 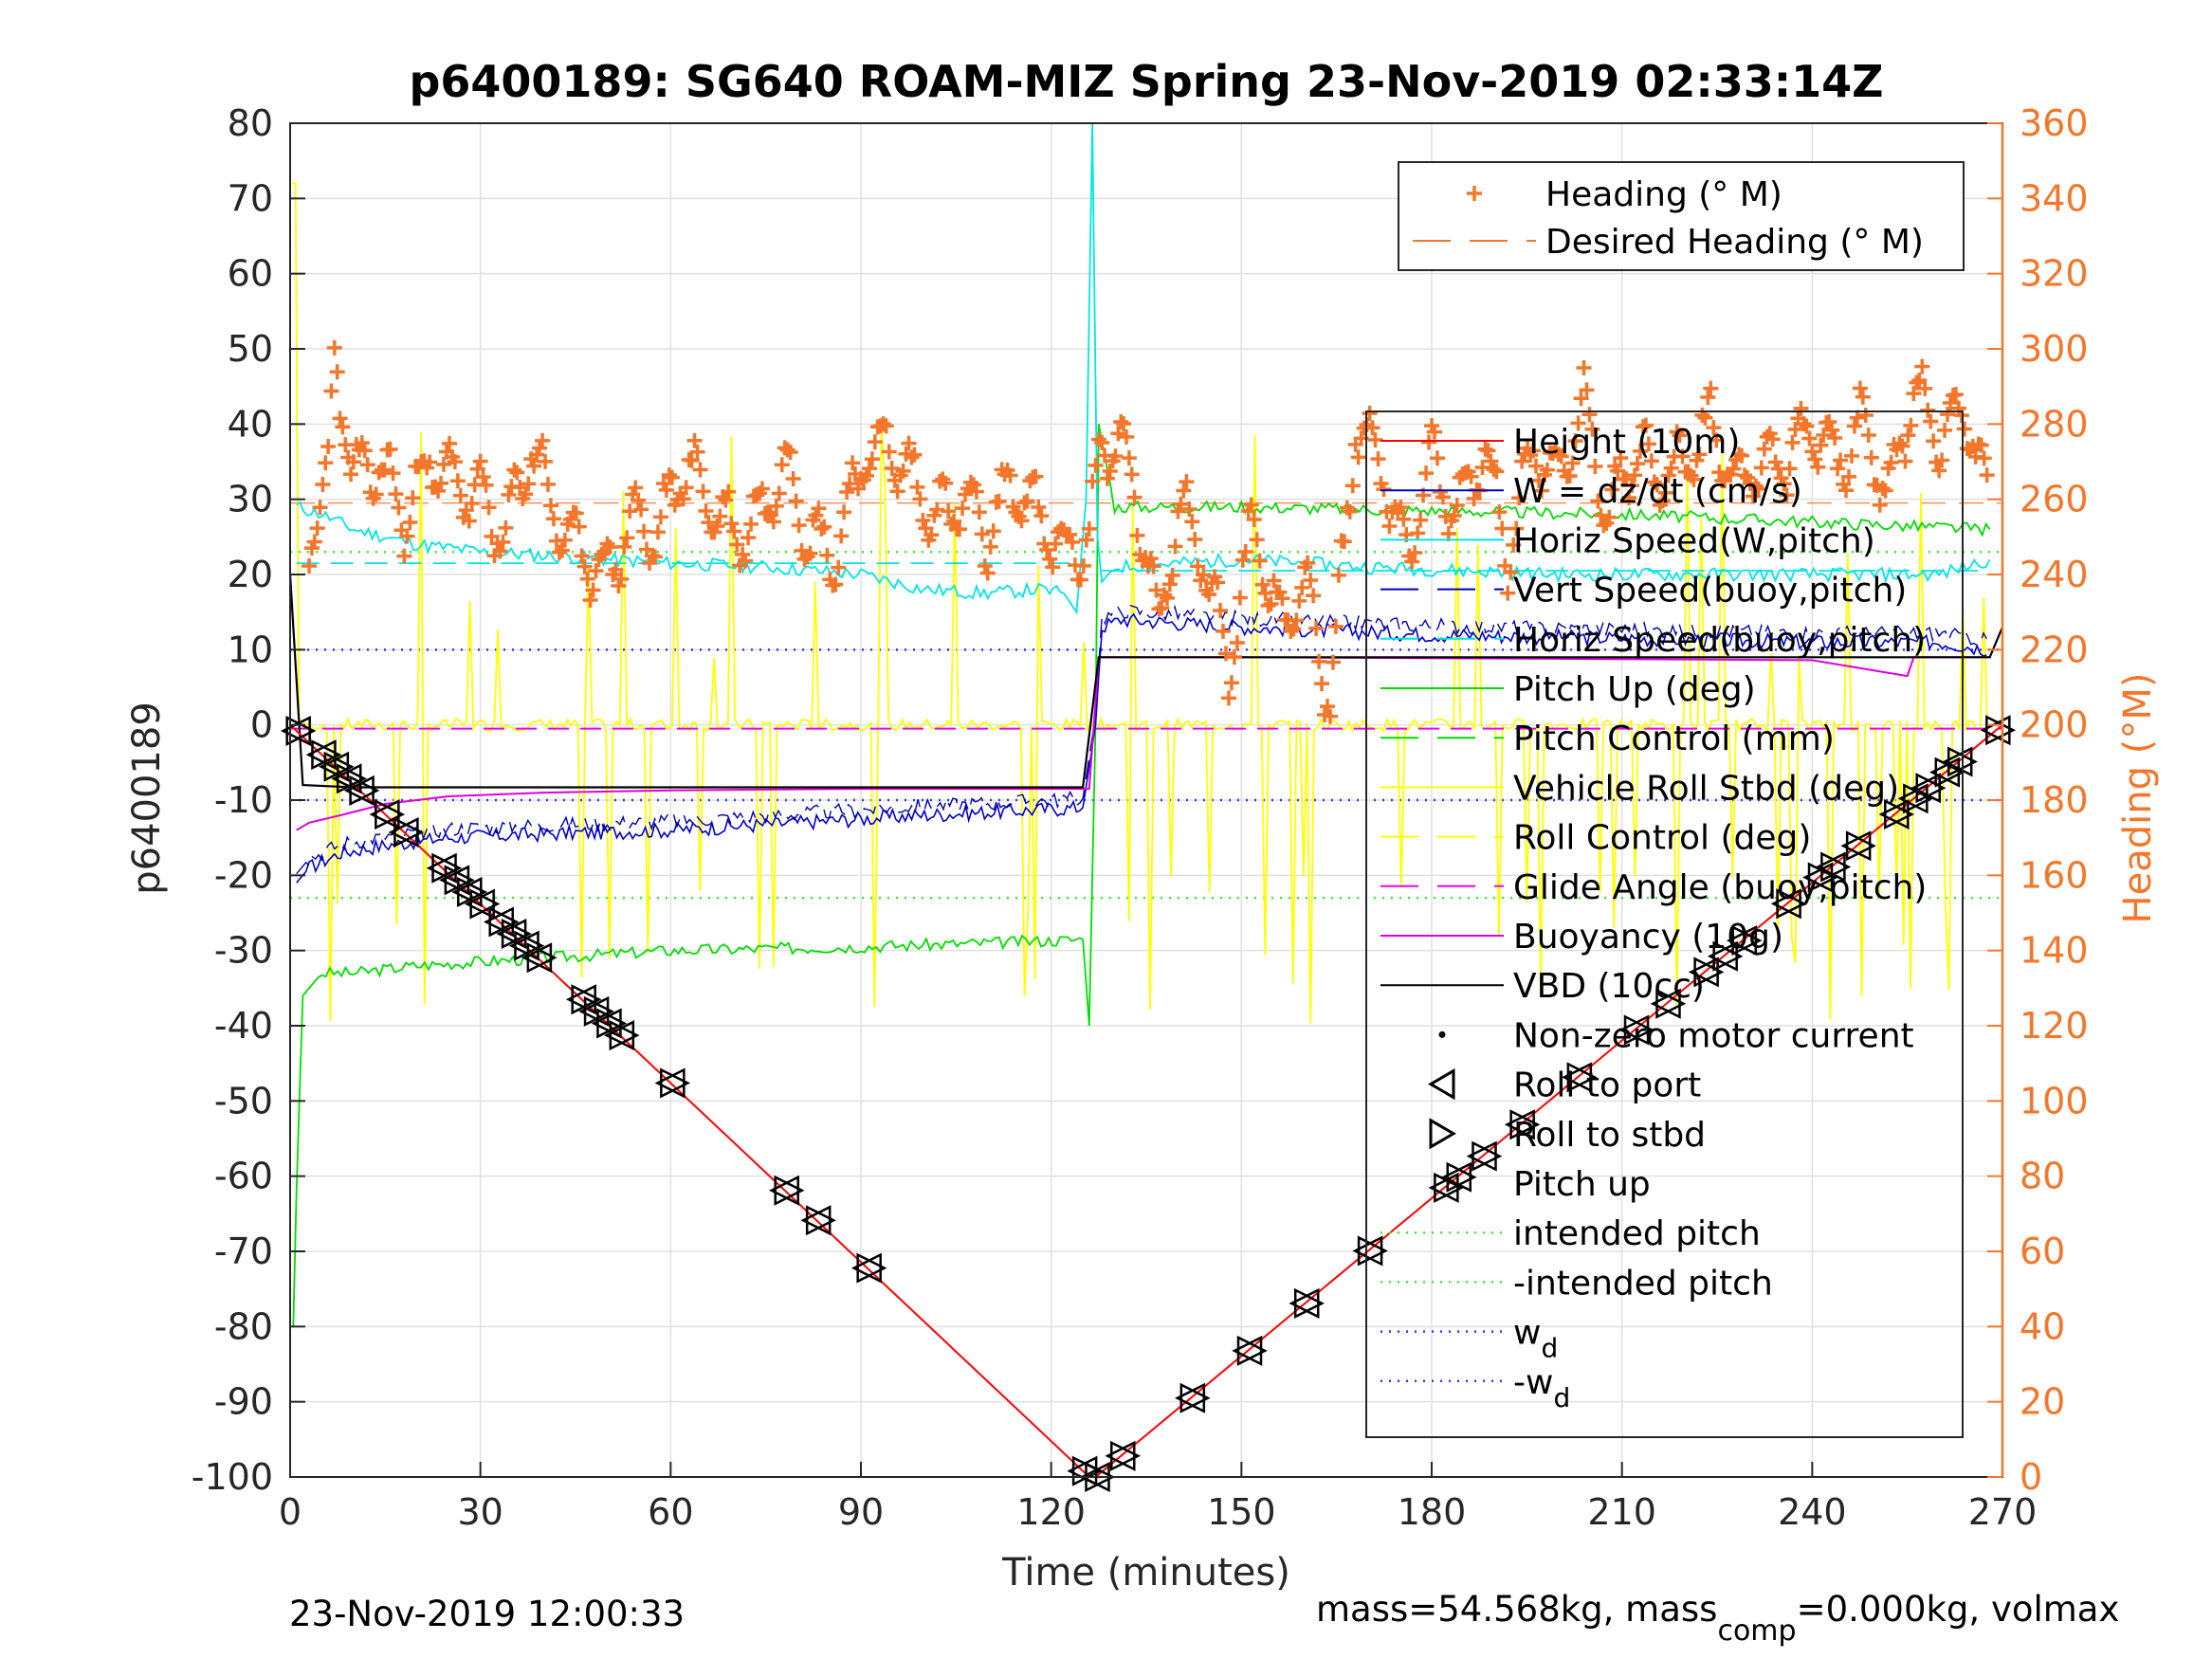 I want to click on y-tick-label-right: 300, so click(x=2054, y=349).